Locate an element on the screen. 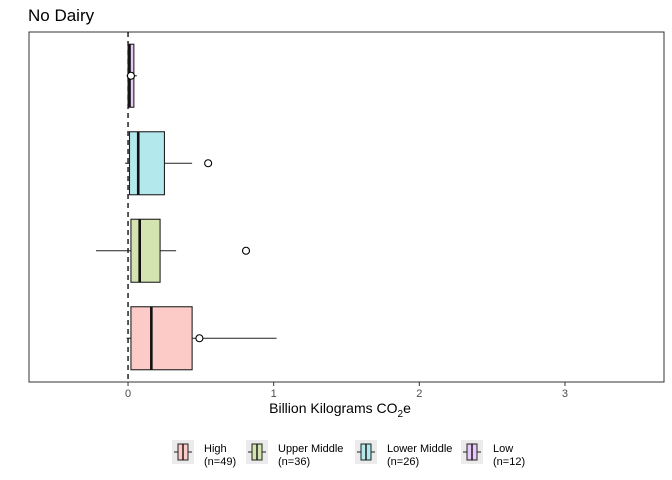 The width and height of the screenshot is (672, 480). x-axis-title-subscript: 2 is located at coordinates (401, 414).